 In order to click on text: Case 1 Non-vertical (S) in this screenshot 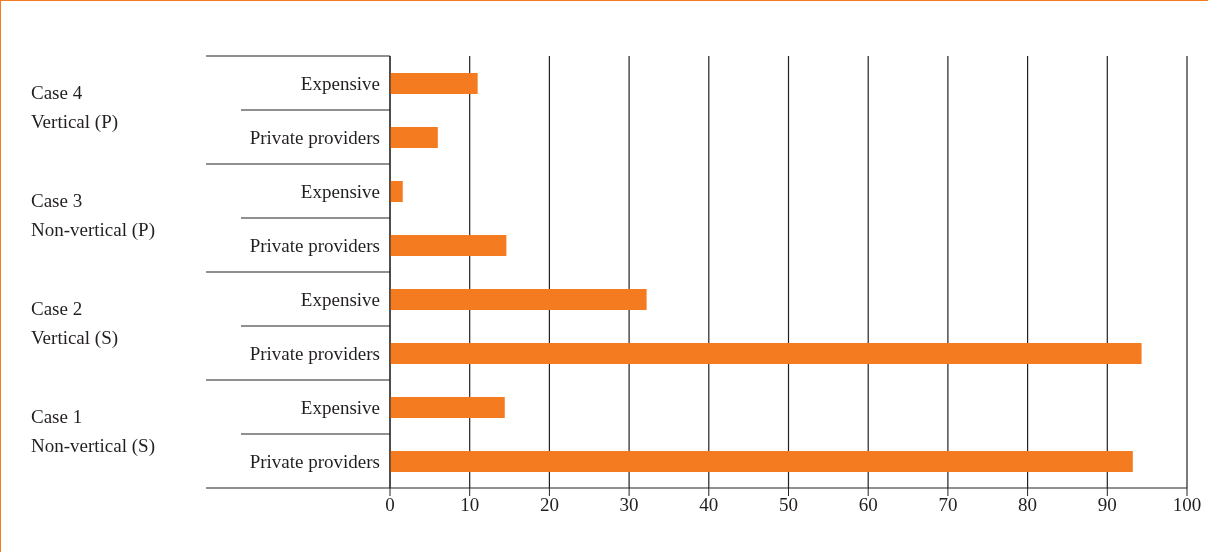, I will do `click(93, 431)`.